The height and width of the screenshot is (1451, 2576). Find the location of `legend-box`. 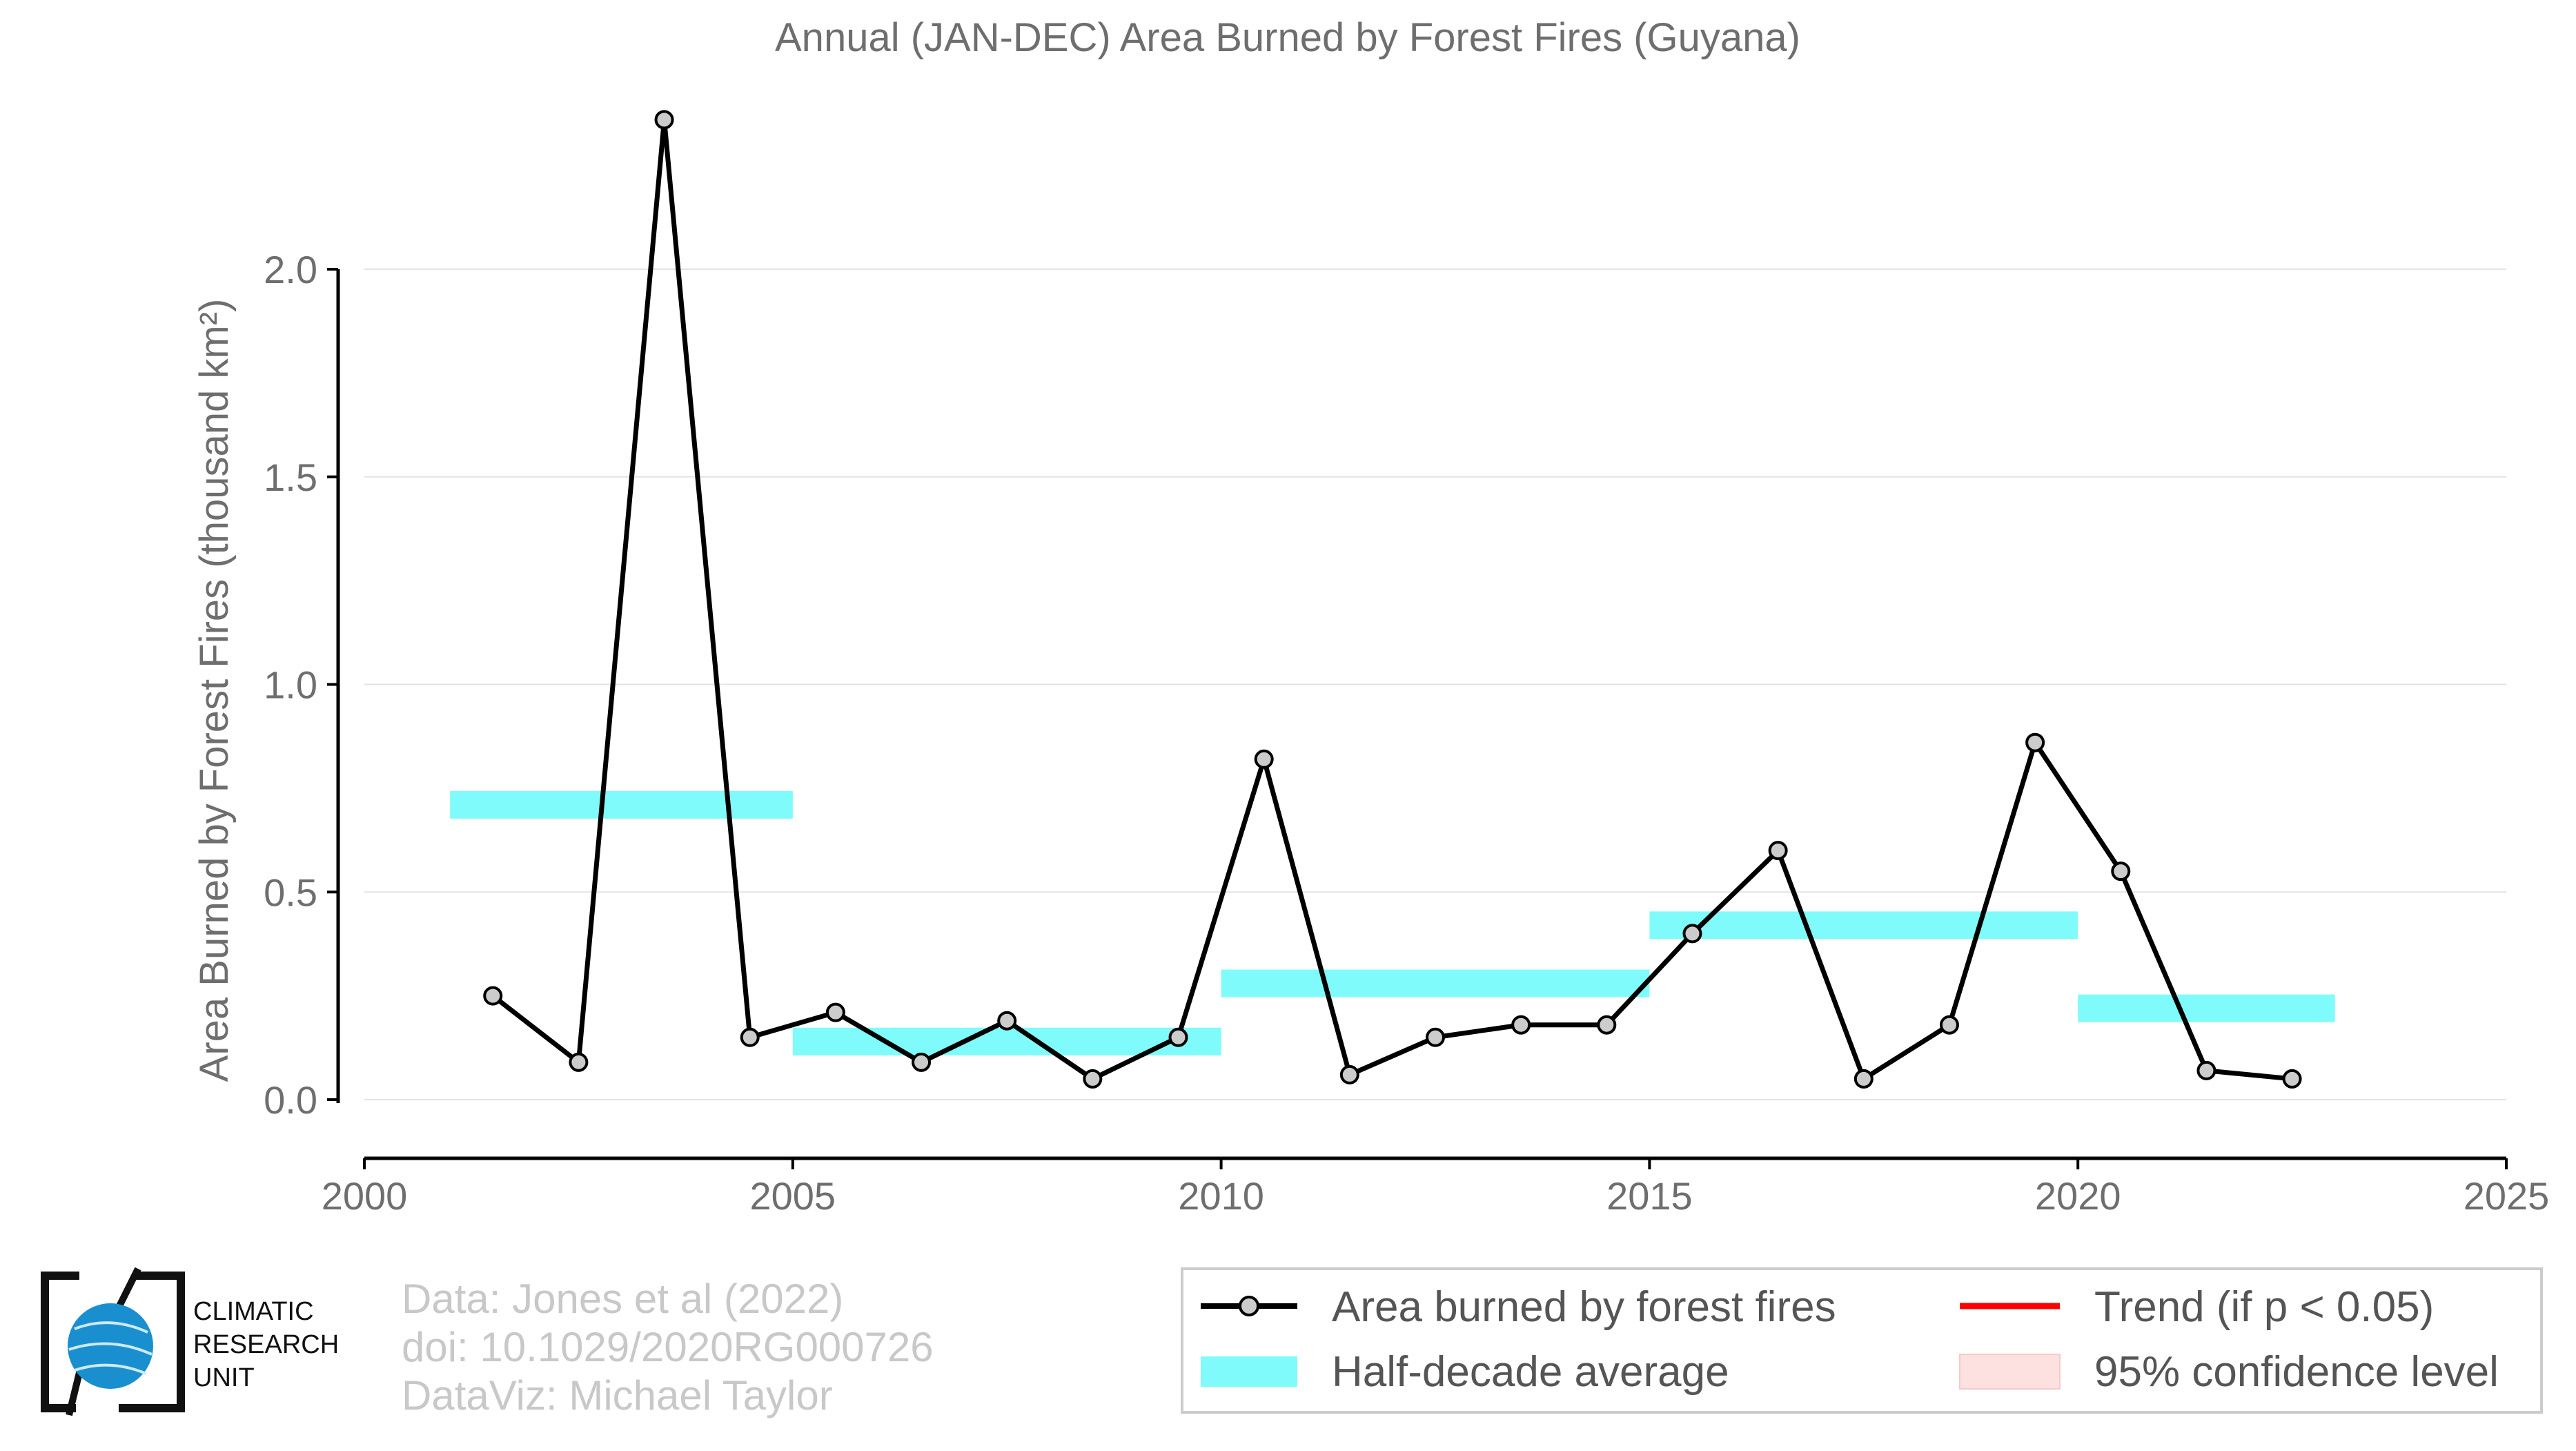

legend-box is located at coordinates (1862, 1341).